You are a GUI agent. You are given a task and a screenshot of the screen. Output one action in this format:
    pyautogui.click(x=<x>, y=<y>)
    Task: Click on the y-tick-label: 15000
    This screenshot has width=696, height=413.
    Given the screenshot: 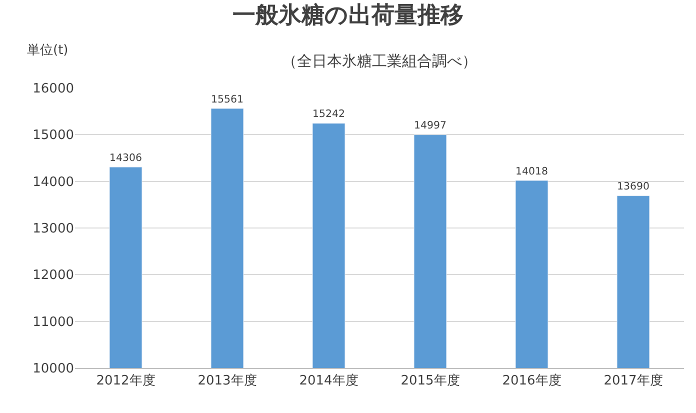 What is the action you would take?
    pyautogui.click(x=53, y=136)
    